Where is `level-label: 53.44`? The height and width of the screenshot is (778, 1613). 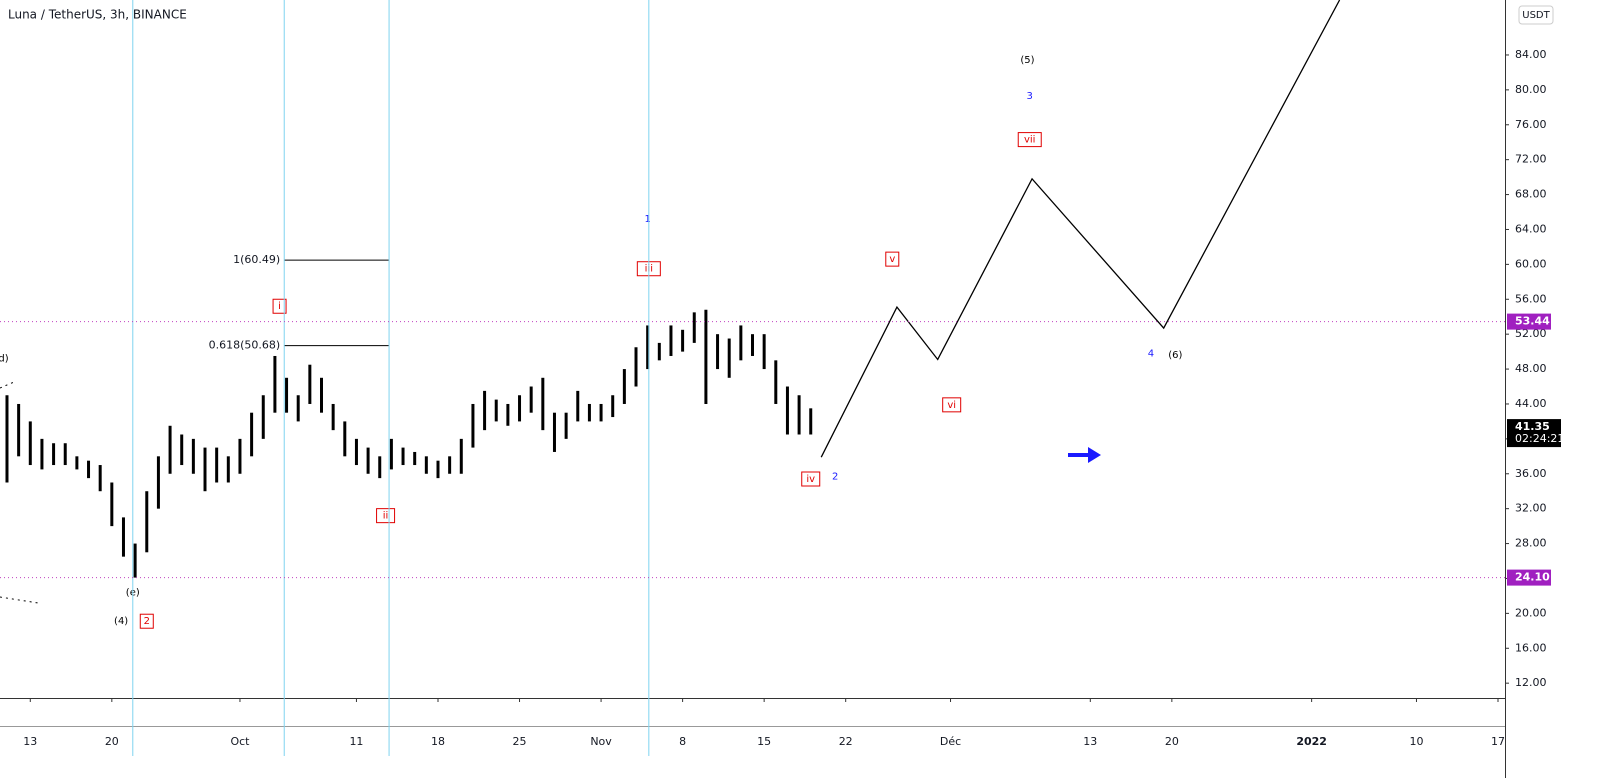 level-label: 53.44 is located at coordinates (1532, 321).